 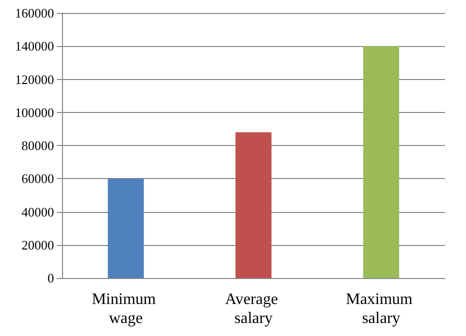 I want to click on y-tick-label: 60000, so click(x=38, y=178).